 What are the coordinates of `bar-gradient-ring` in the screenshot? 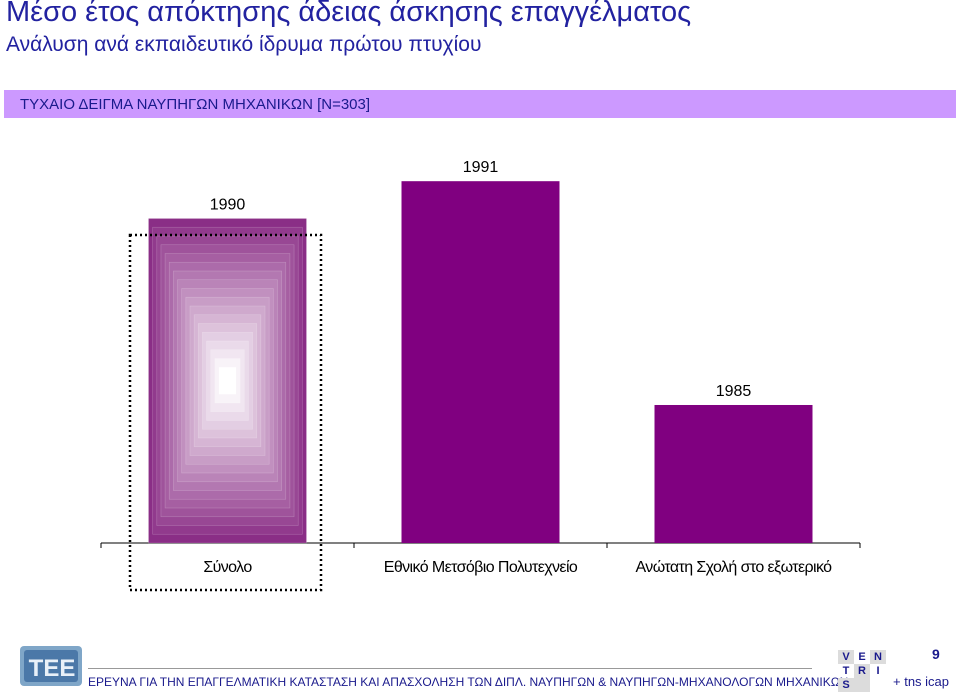 It's located at (227, 380).